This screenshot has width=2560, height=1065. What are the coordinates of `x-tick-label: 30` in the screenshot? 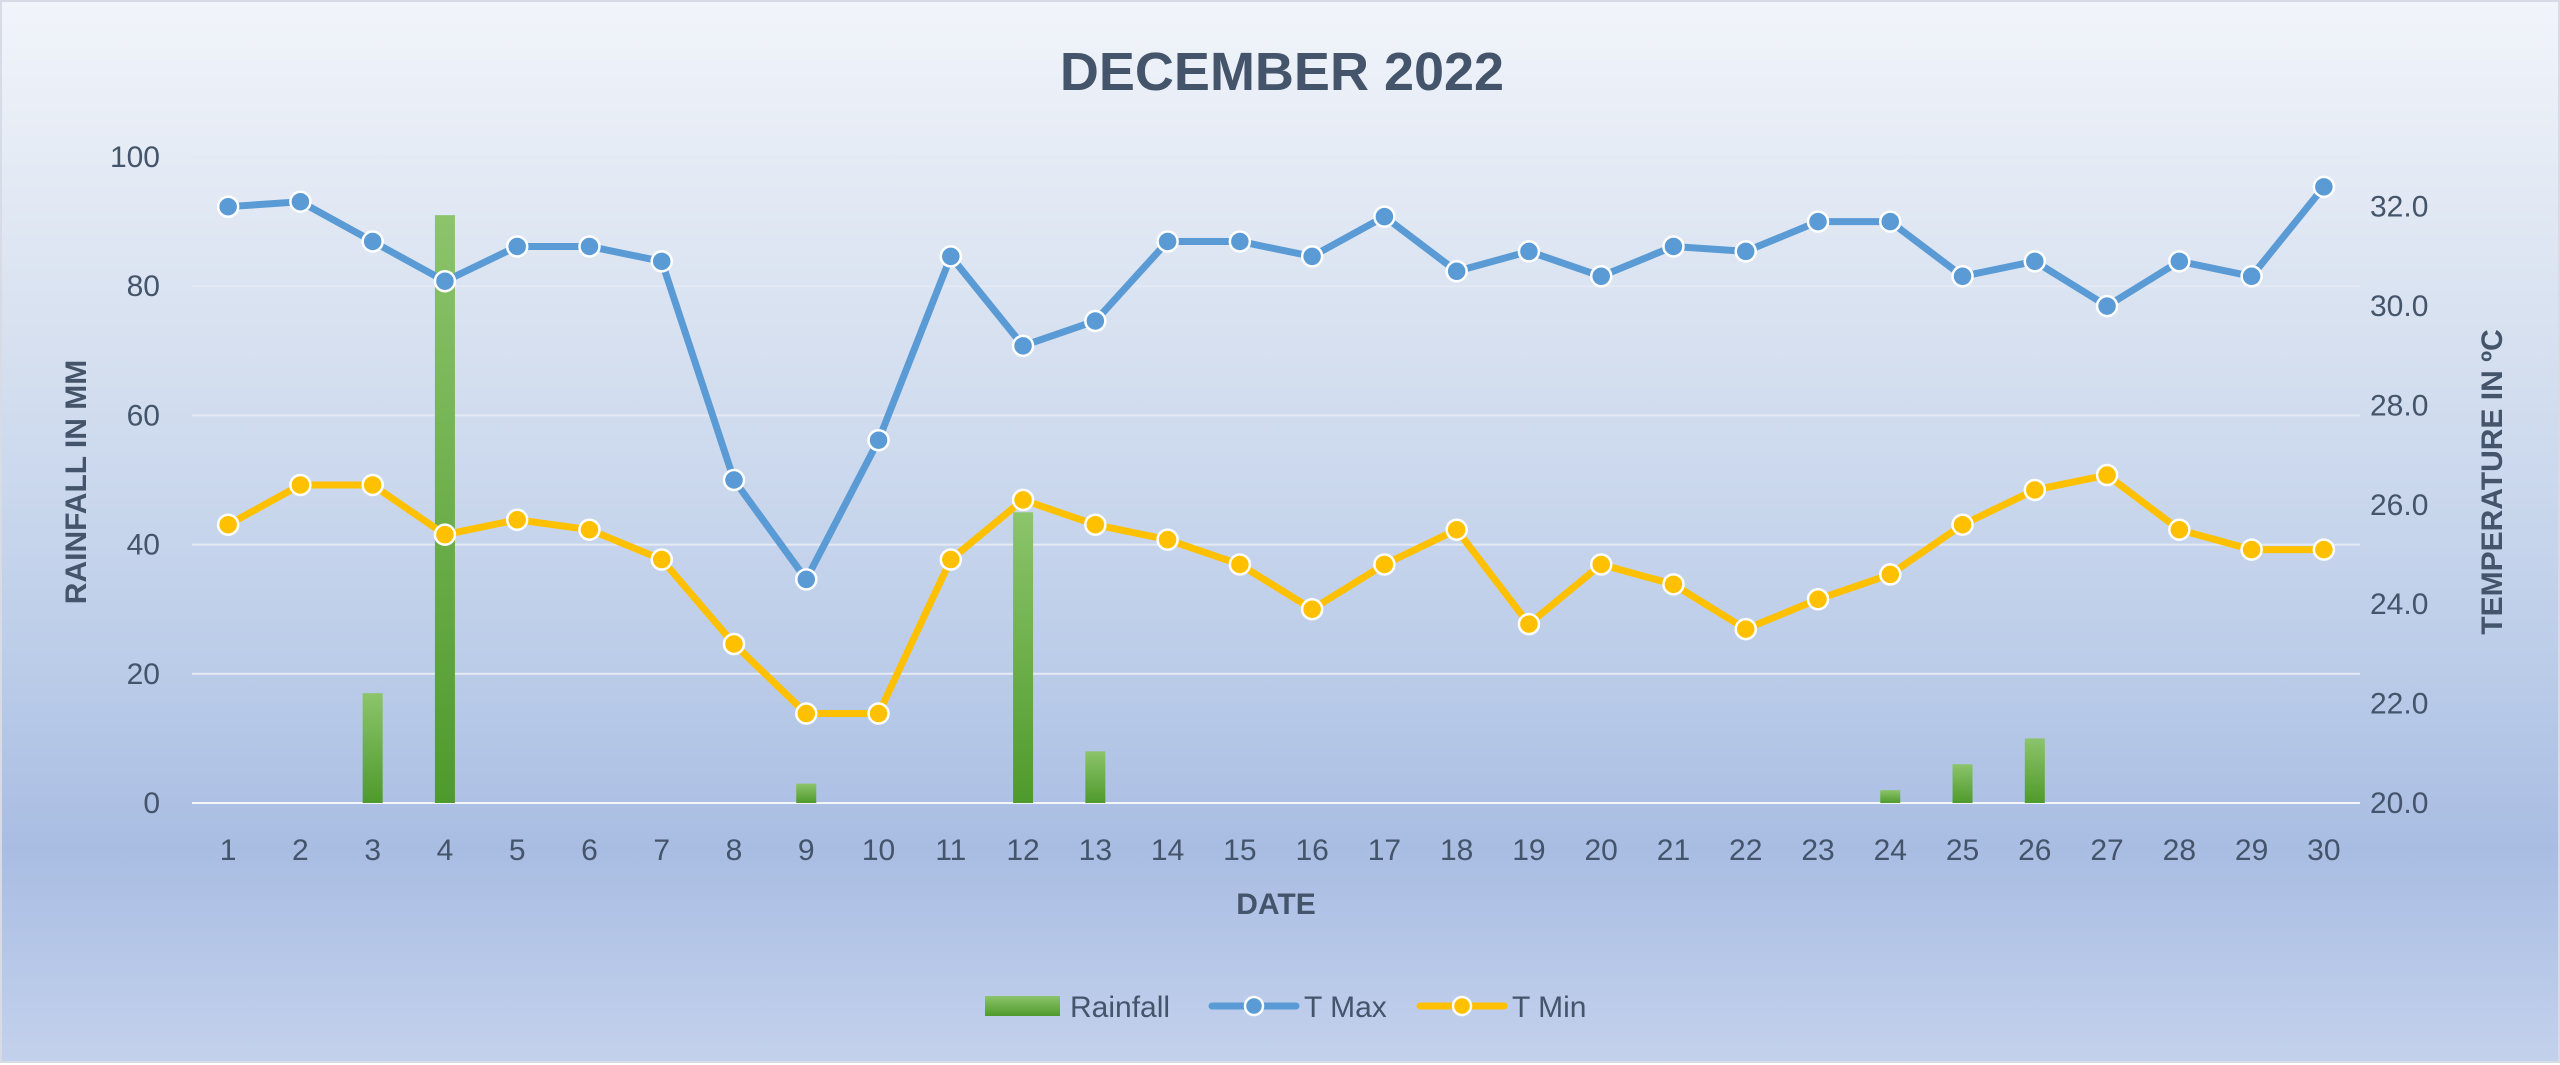 It's located at (2323, 850).